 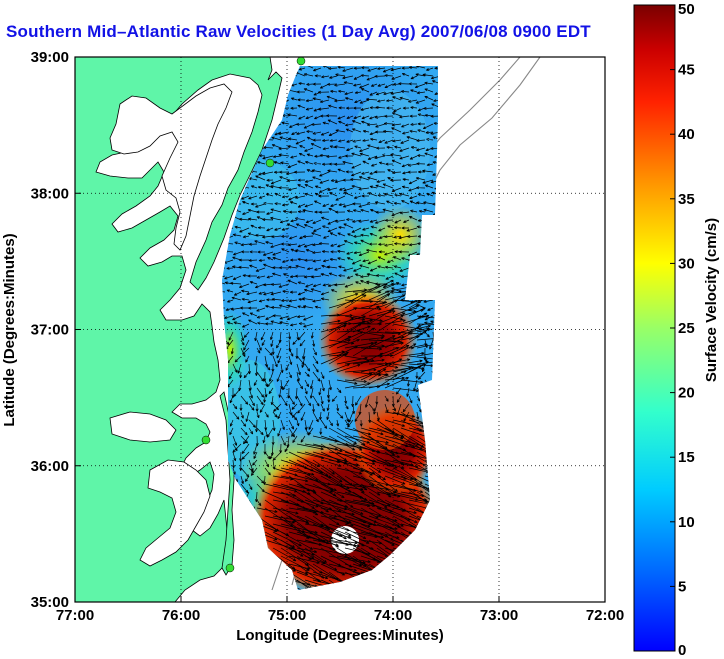 I want to click on albemarle-sound, so click(x=143, y=427).